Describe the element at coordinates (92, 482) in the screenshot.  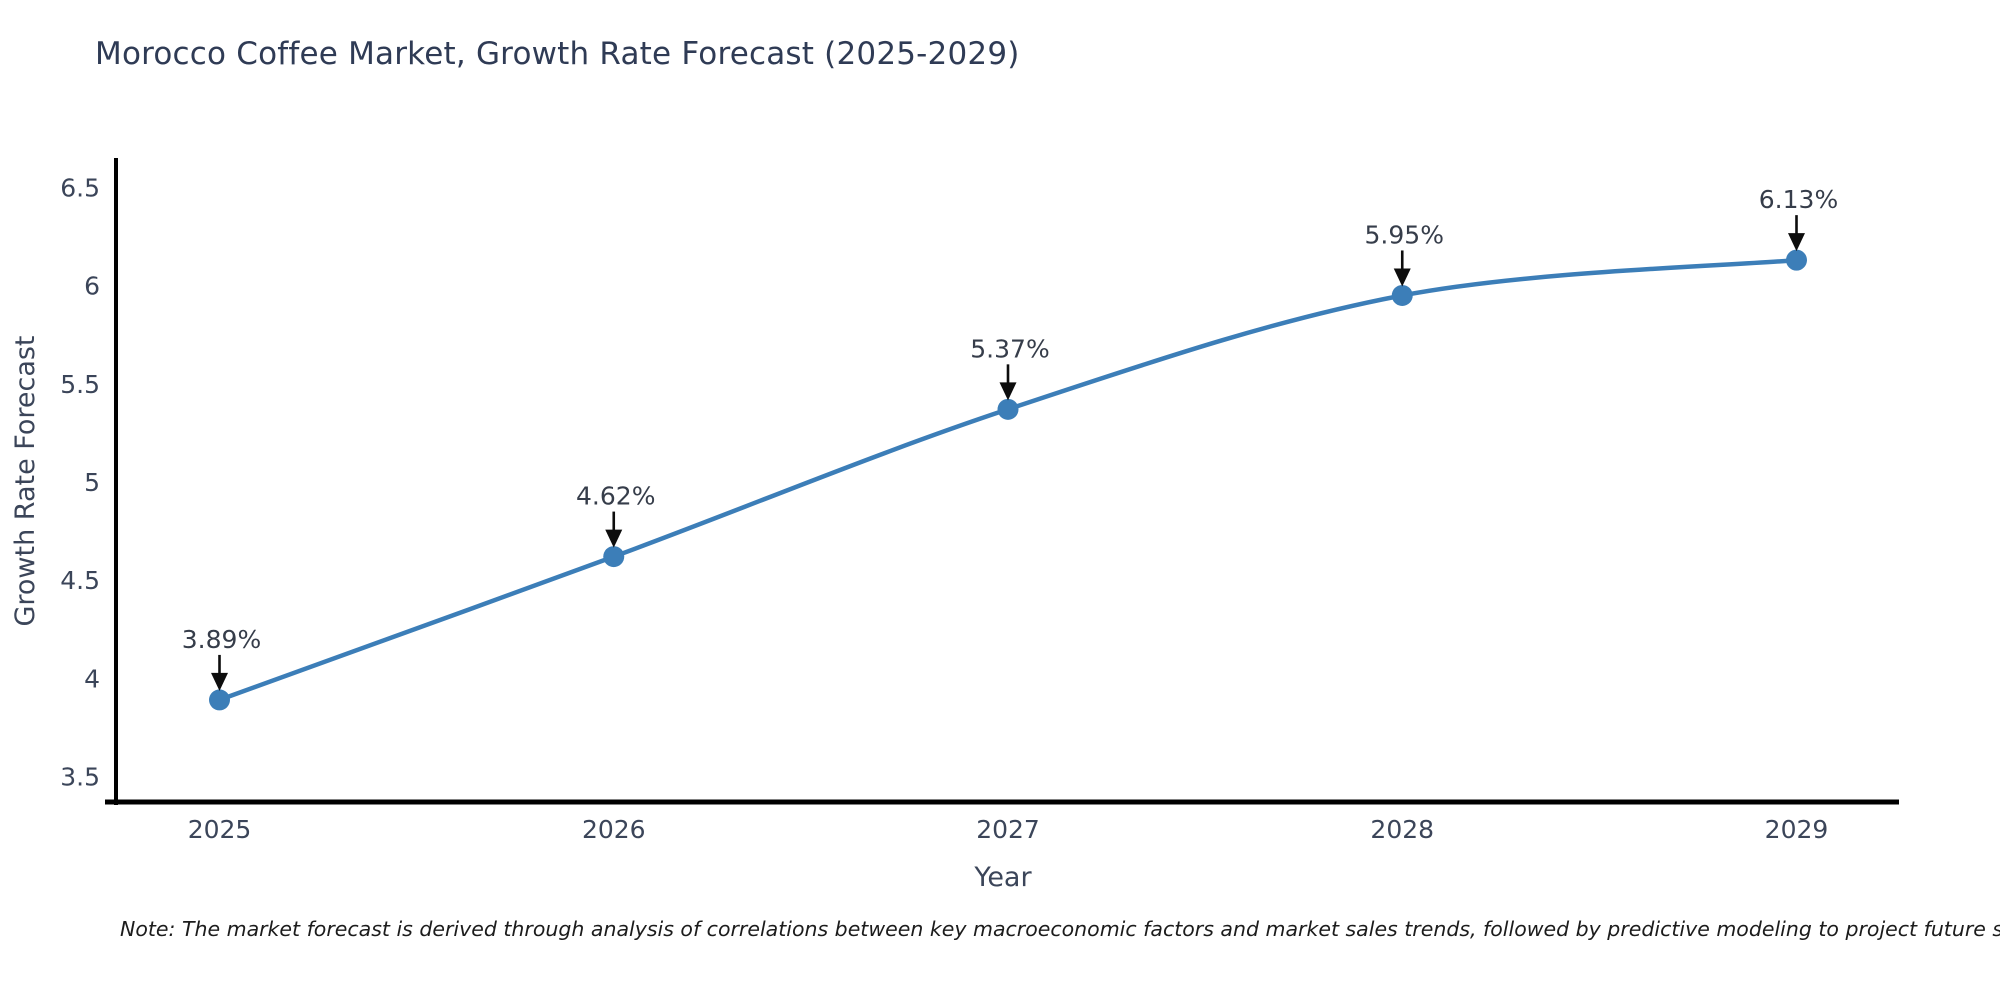
I see `y-tick-label: 5` at that location.